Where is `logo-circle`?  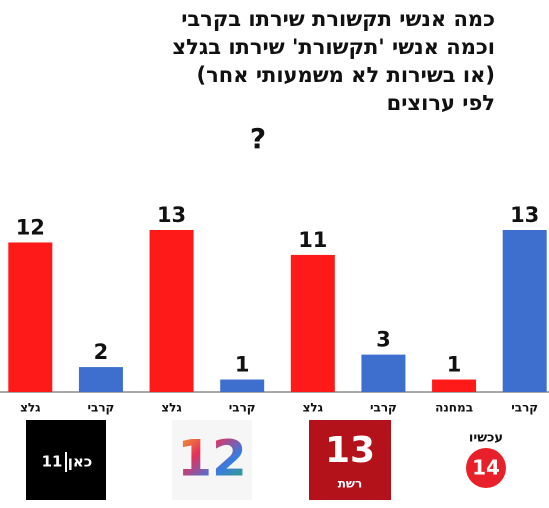
logo-circle is located at coordinates (486, 468).